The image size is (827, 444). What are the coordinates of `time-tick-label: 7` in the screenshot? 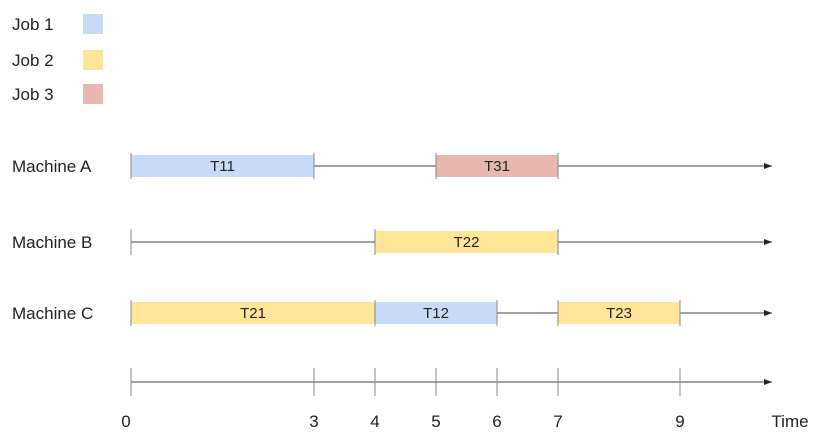 It's located at (557, 421).